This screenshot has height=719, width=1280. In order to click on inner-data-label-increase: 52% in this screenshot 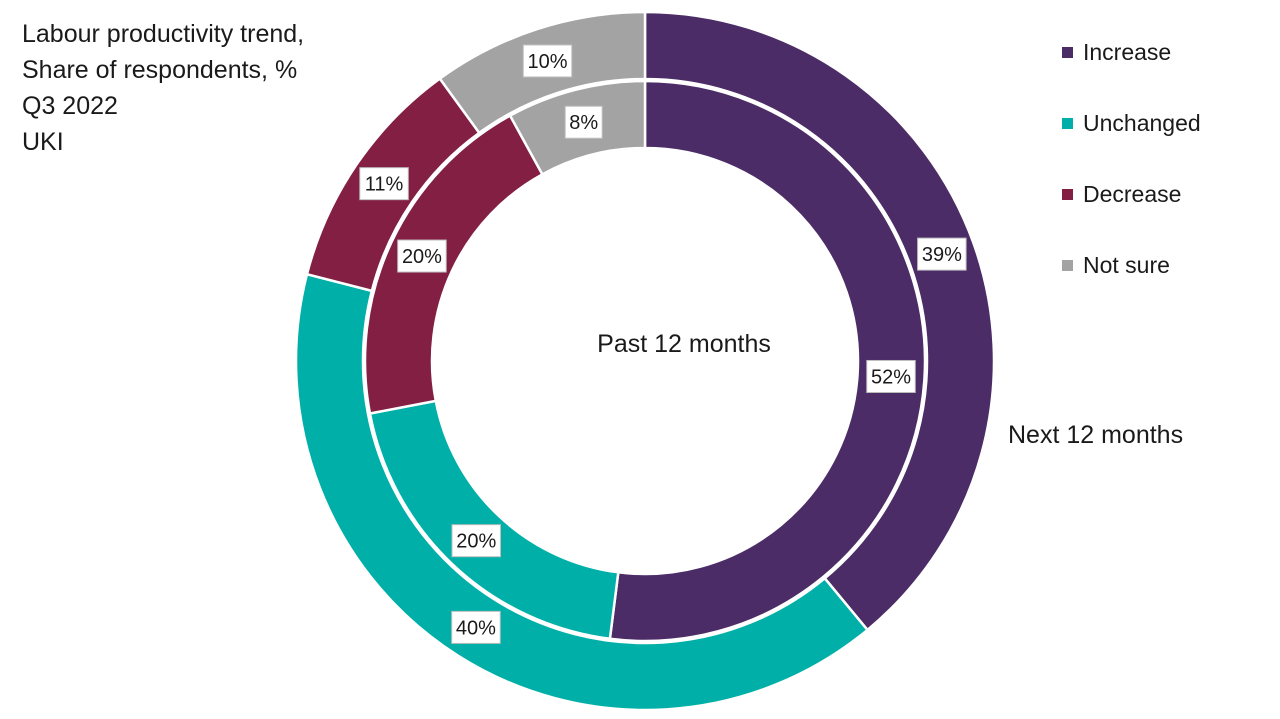, I will do `click(891, 376)`.